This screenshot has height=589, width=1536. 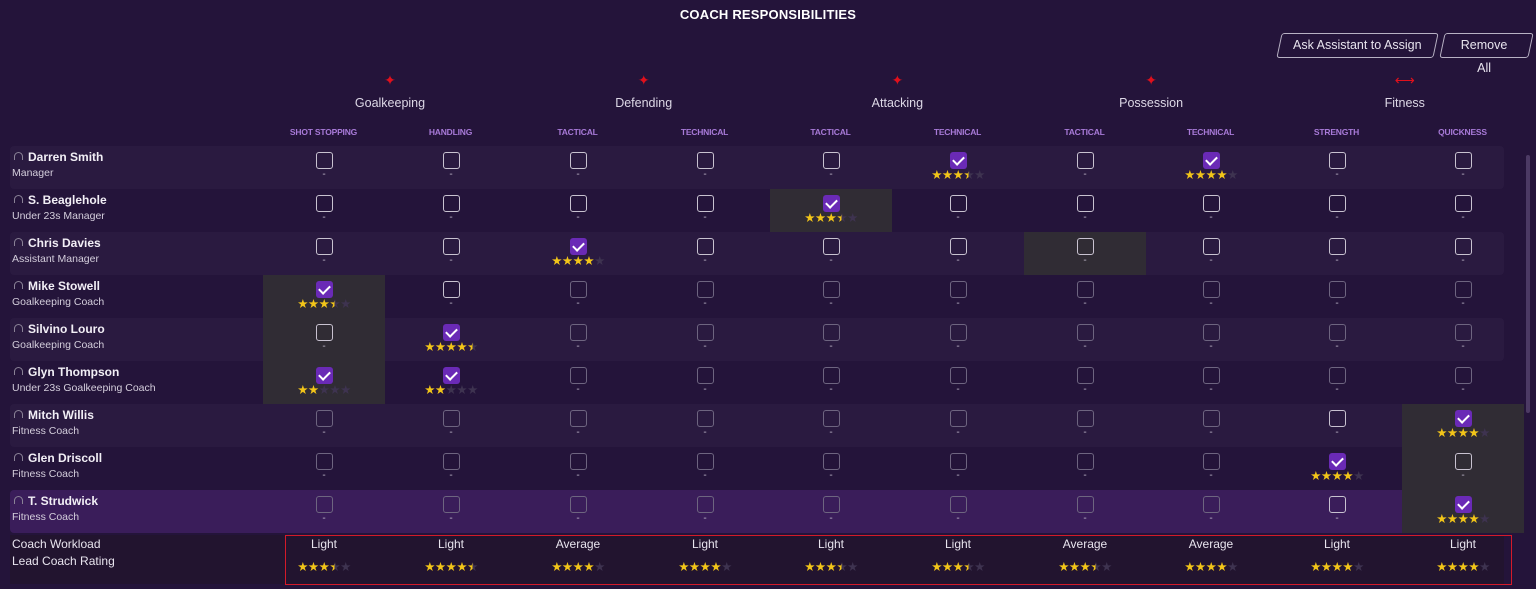 I want to click on coach-row: T. Strudwick Fitness Coach, so click(x=757, y=511).